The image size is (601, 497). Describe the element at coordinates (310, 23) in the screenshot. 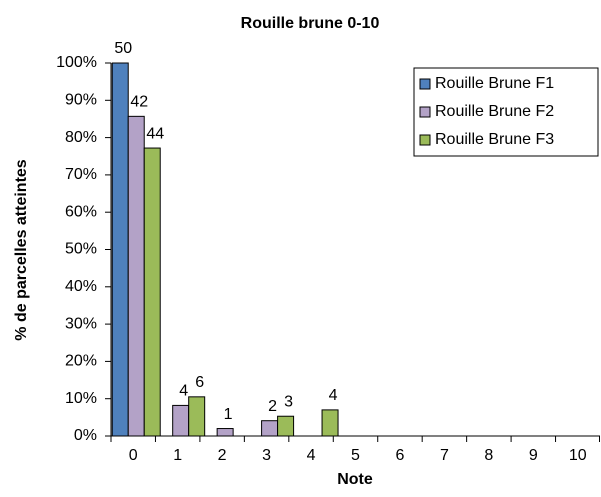

I see `chart-title: Rouille brune 0-10` at that location.